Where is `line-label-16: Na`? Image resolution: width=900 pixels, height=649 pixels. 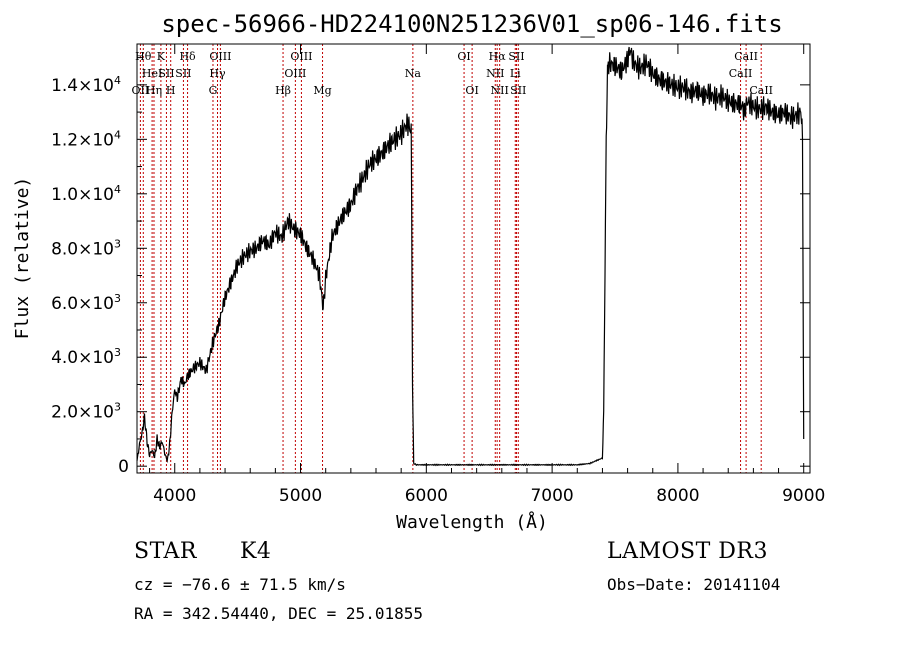 line-label-16: Na is located at coordinates (413, 73).